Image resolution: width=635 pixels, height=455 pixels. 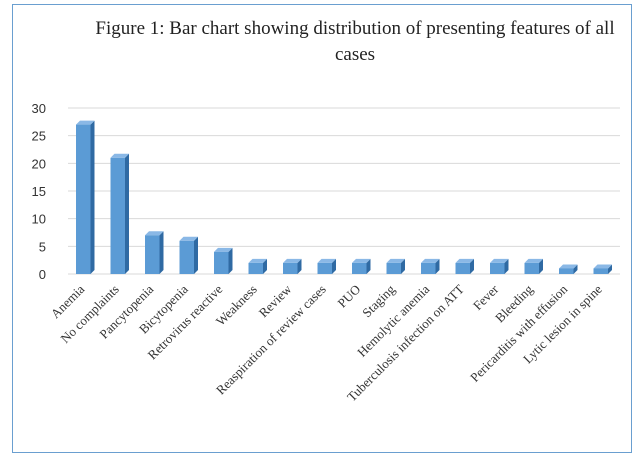 I want to click on y-axis-ticks: 0 5 10 15 20 25 30, so click(x=39, y=191).